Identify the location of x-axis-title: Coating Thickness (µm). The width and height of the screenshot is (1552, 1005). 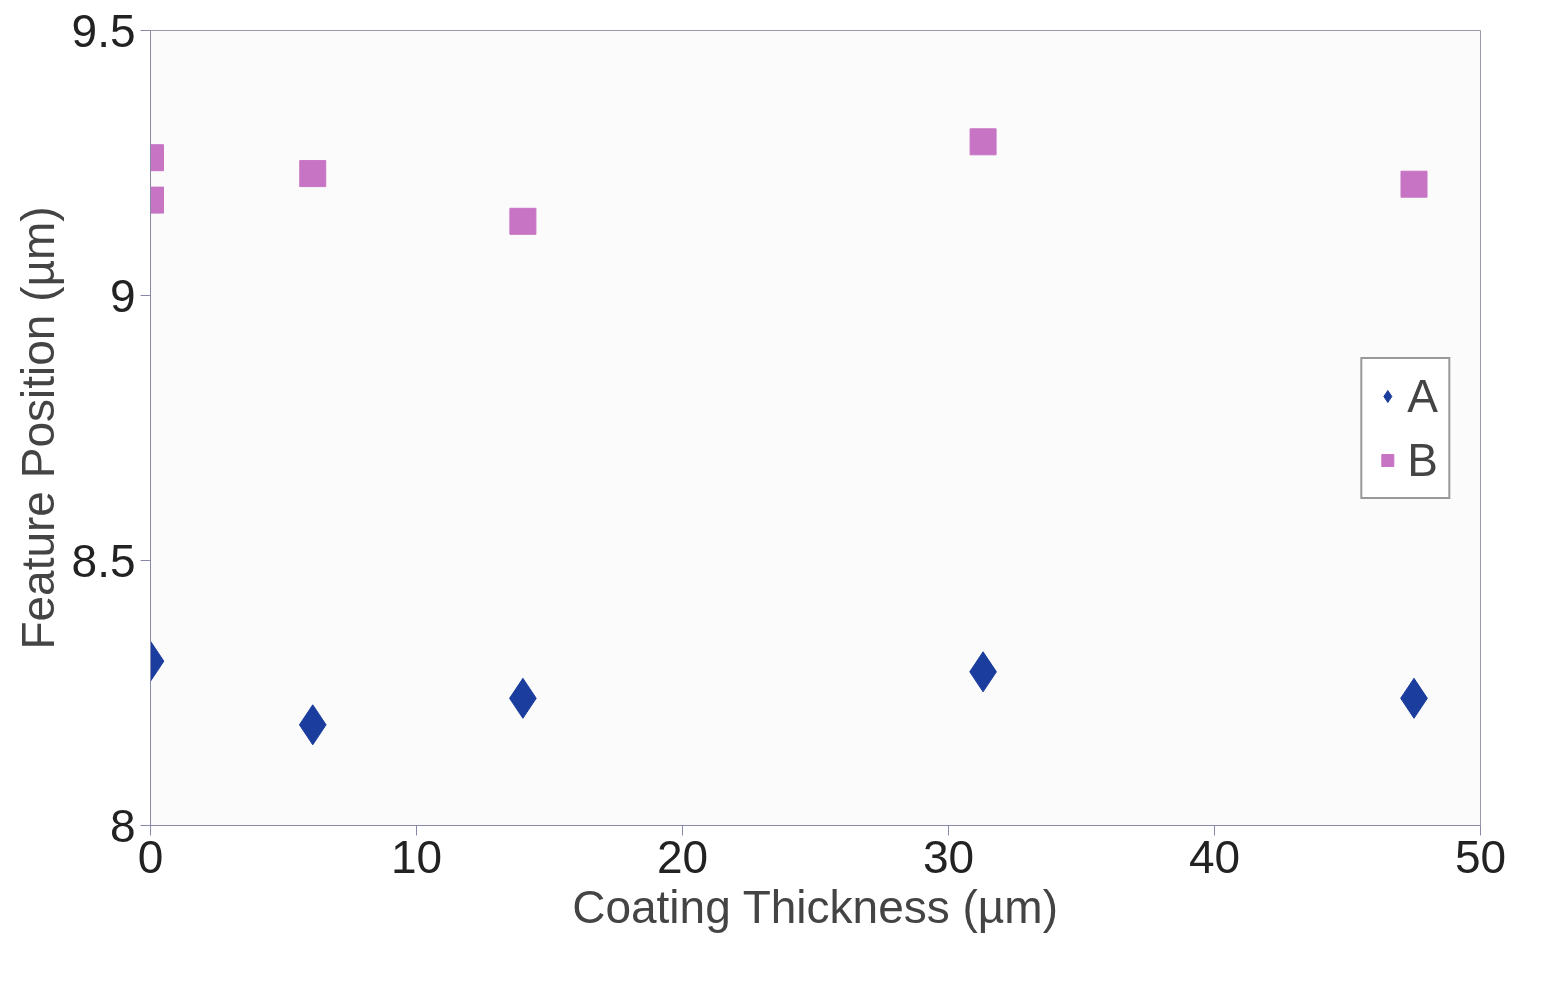
(815, 906).